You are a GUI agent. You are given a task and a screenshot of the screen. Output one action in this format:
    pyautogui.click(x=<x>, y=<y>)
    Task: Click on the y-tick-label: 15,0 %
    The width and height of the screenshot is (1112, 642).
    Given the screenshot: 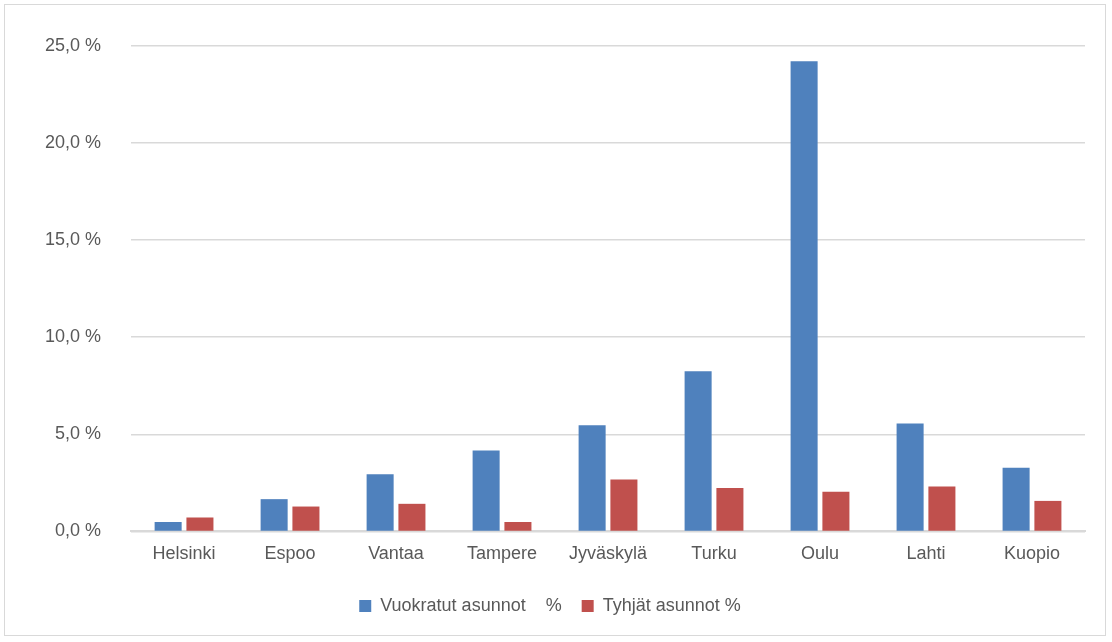 What is the action you would take?
    pyautogui.click(x=73, y=239)
    